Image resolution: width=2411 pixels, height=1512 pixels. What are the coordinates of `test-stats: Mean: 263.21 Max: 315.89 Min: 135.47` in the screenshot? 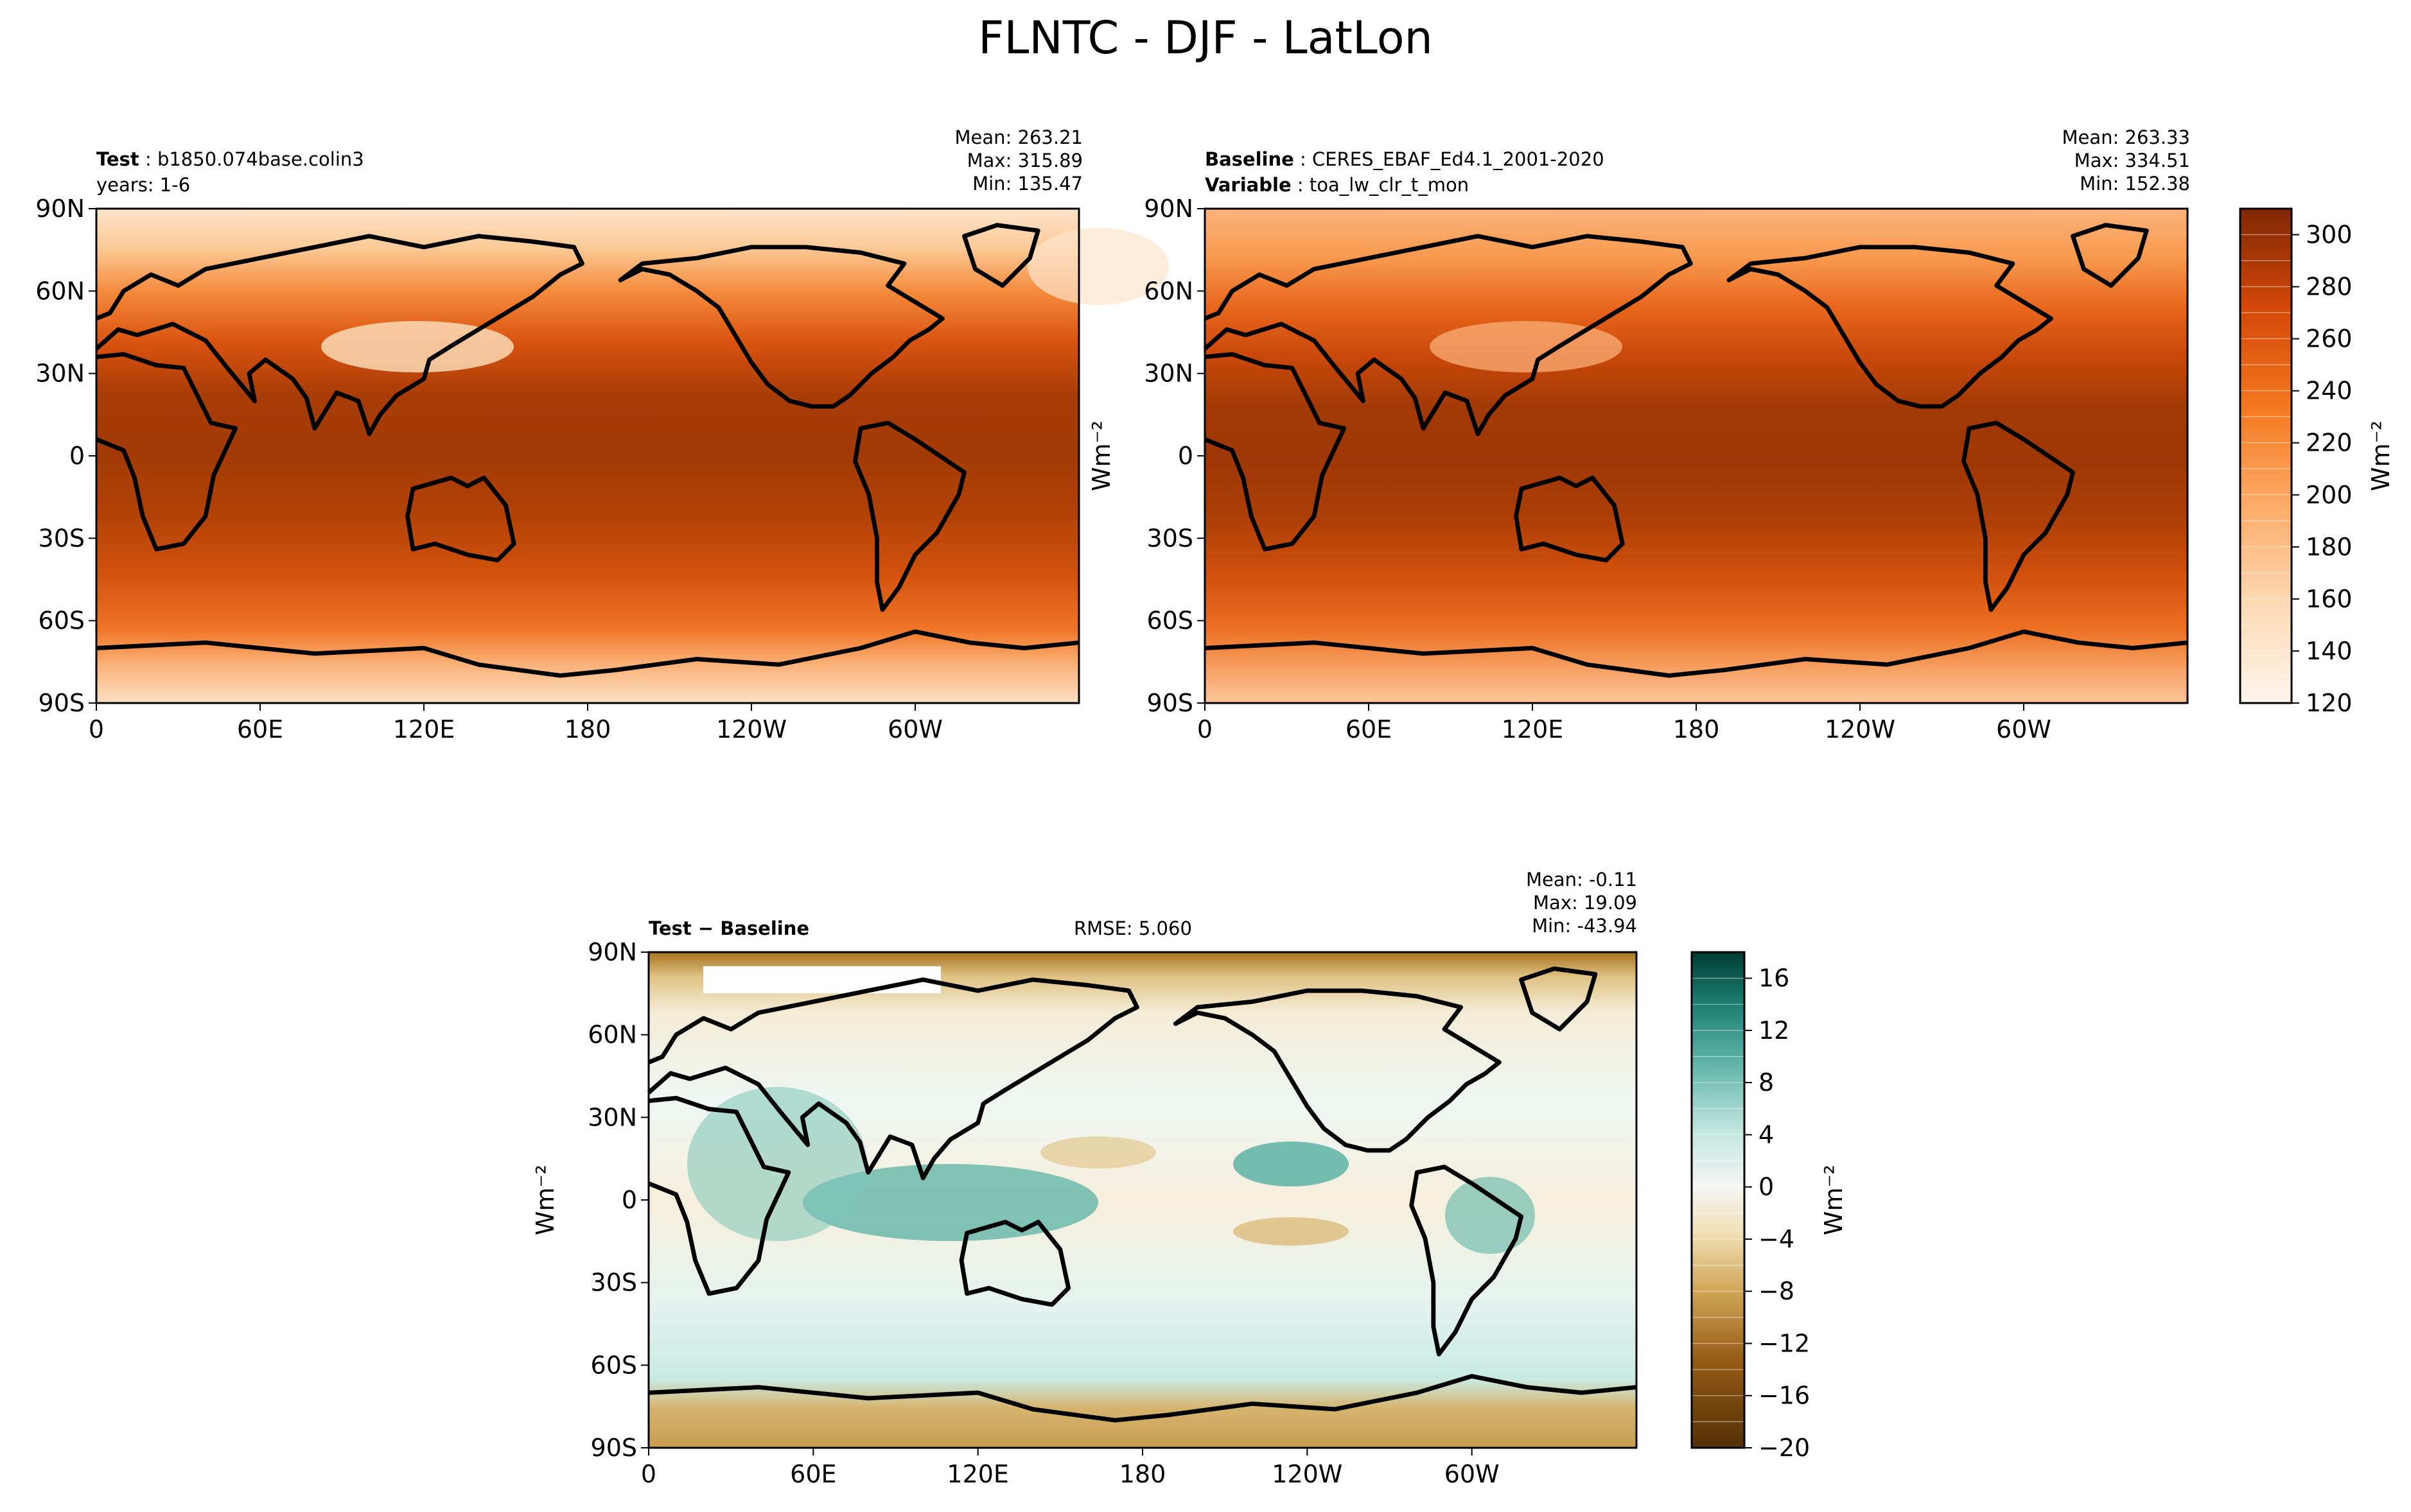 It's located at (1019, 160).